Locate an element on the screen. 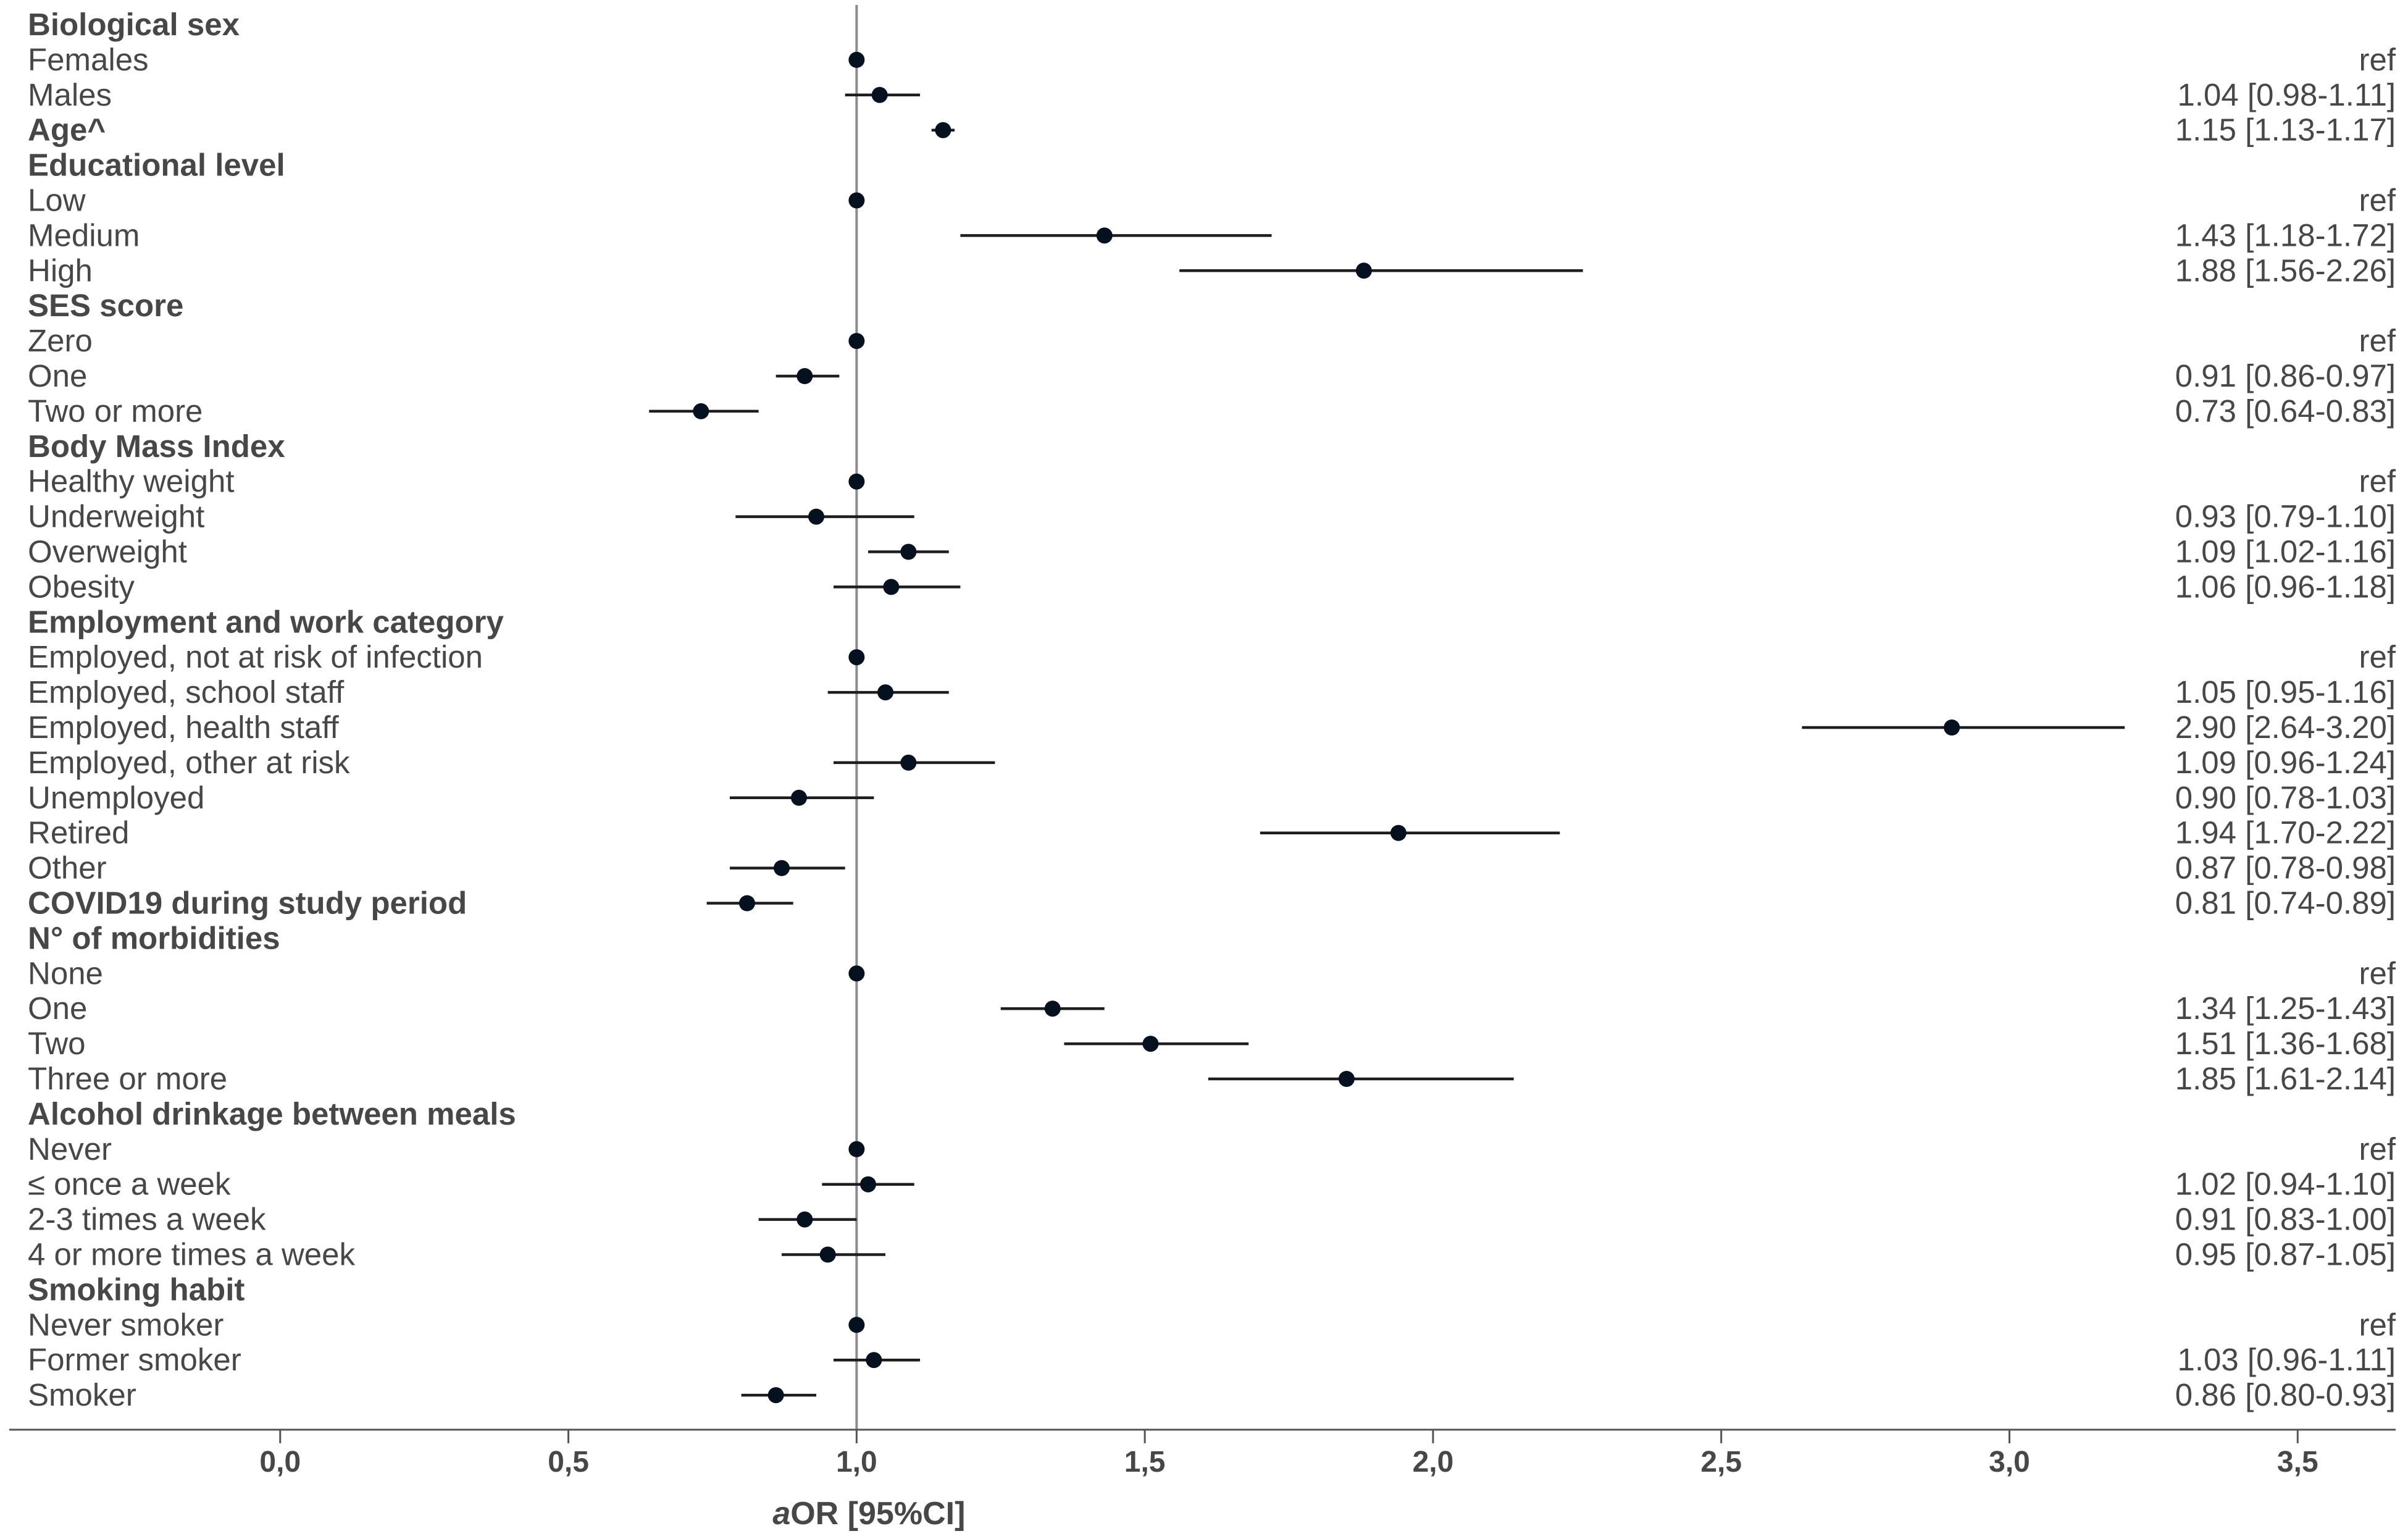 This screenshot has height=1539, width=2408. or-estimate-text: 1.09 [0.96-1.24] is located at coordinates (2285, 762).